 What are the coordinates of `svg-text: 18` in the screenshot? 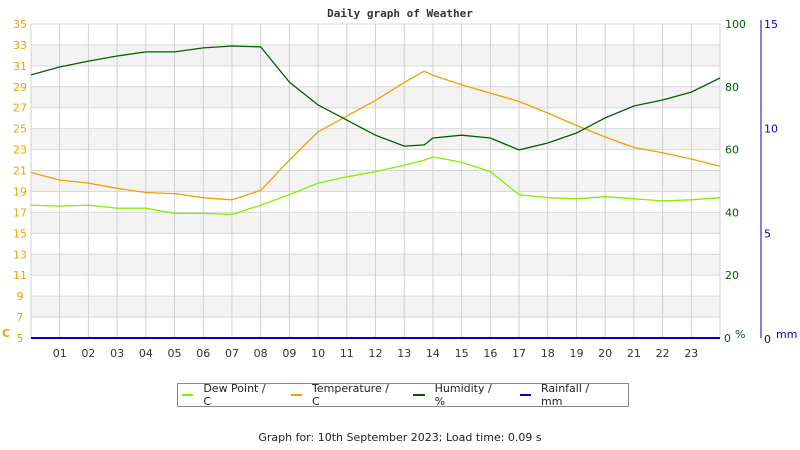 It's located at (548, 353).